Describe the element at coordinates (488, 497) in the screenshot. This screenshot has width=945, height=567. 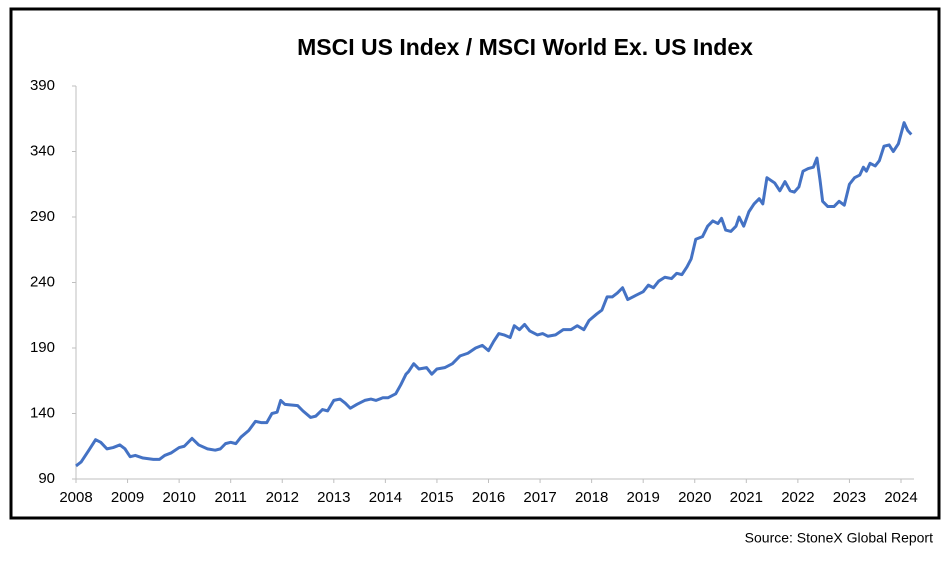
I see `x-tick-label: 2016` at that location.